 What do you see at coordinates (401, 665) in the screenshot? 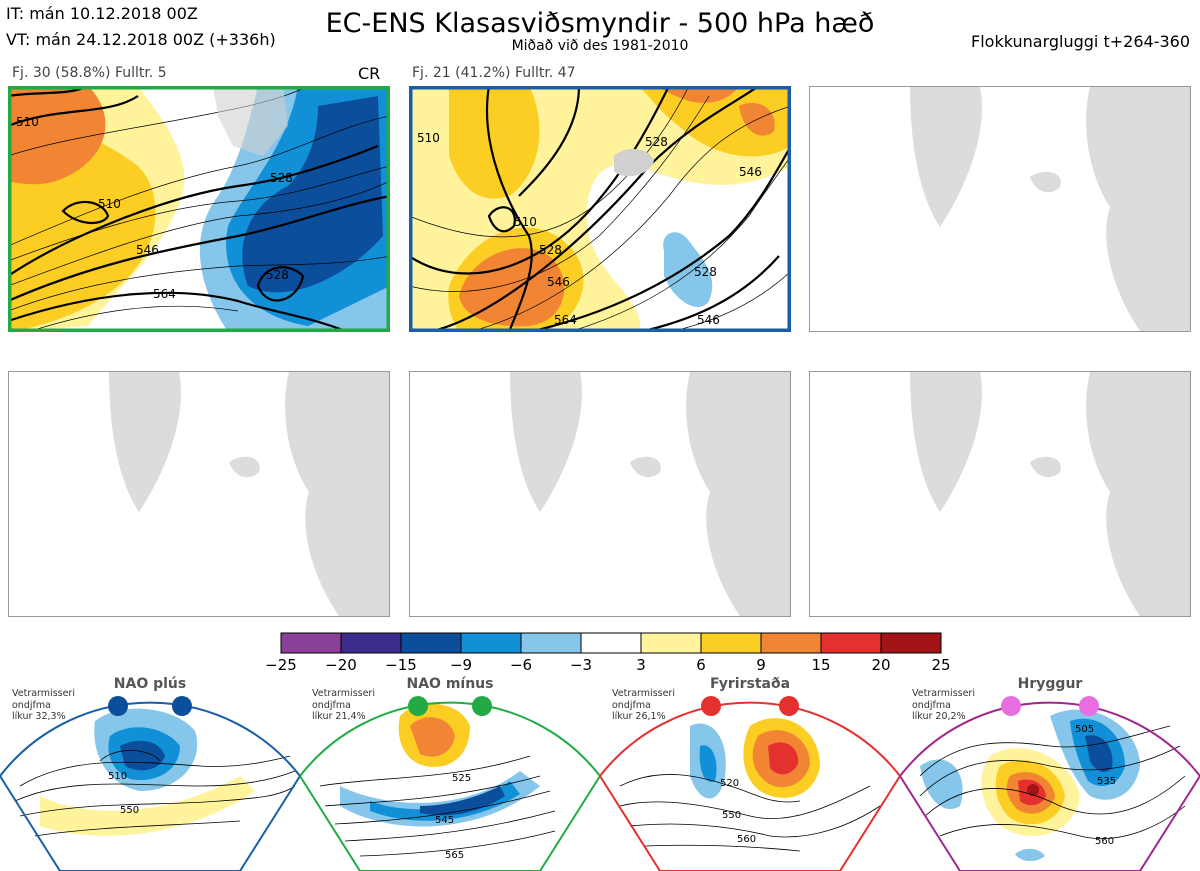
I see `colorbar-tick-label: −15` at bounding box center [401, 665].